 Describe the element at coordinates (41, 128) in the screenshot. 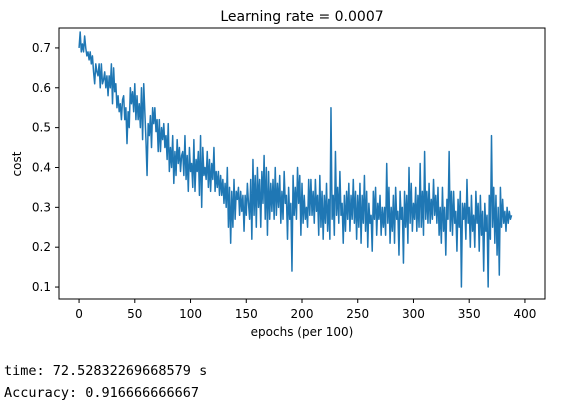

I see `y-tick-label: 0.5` at that location.